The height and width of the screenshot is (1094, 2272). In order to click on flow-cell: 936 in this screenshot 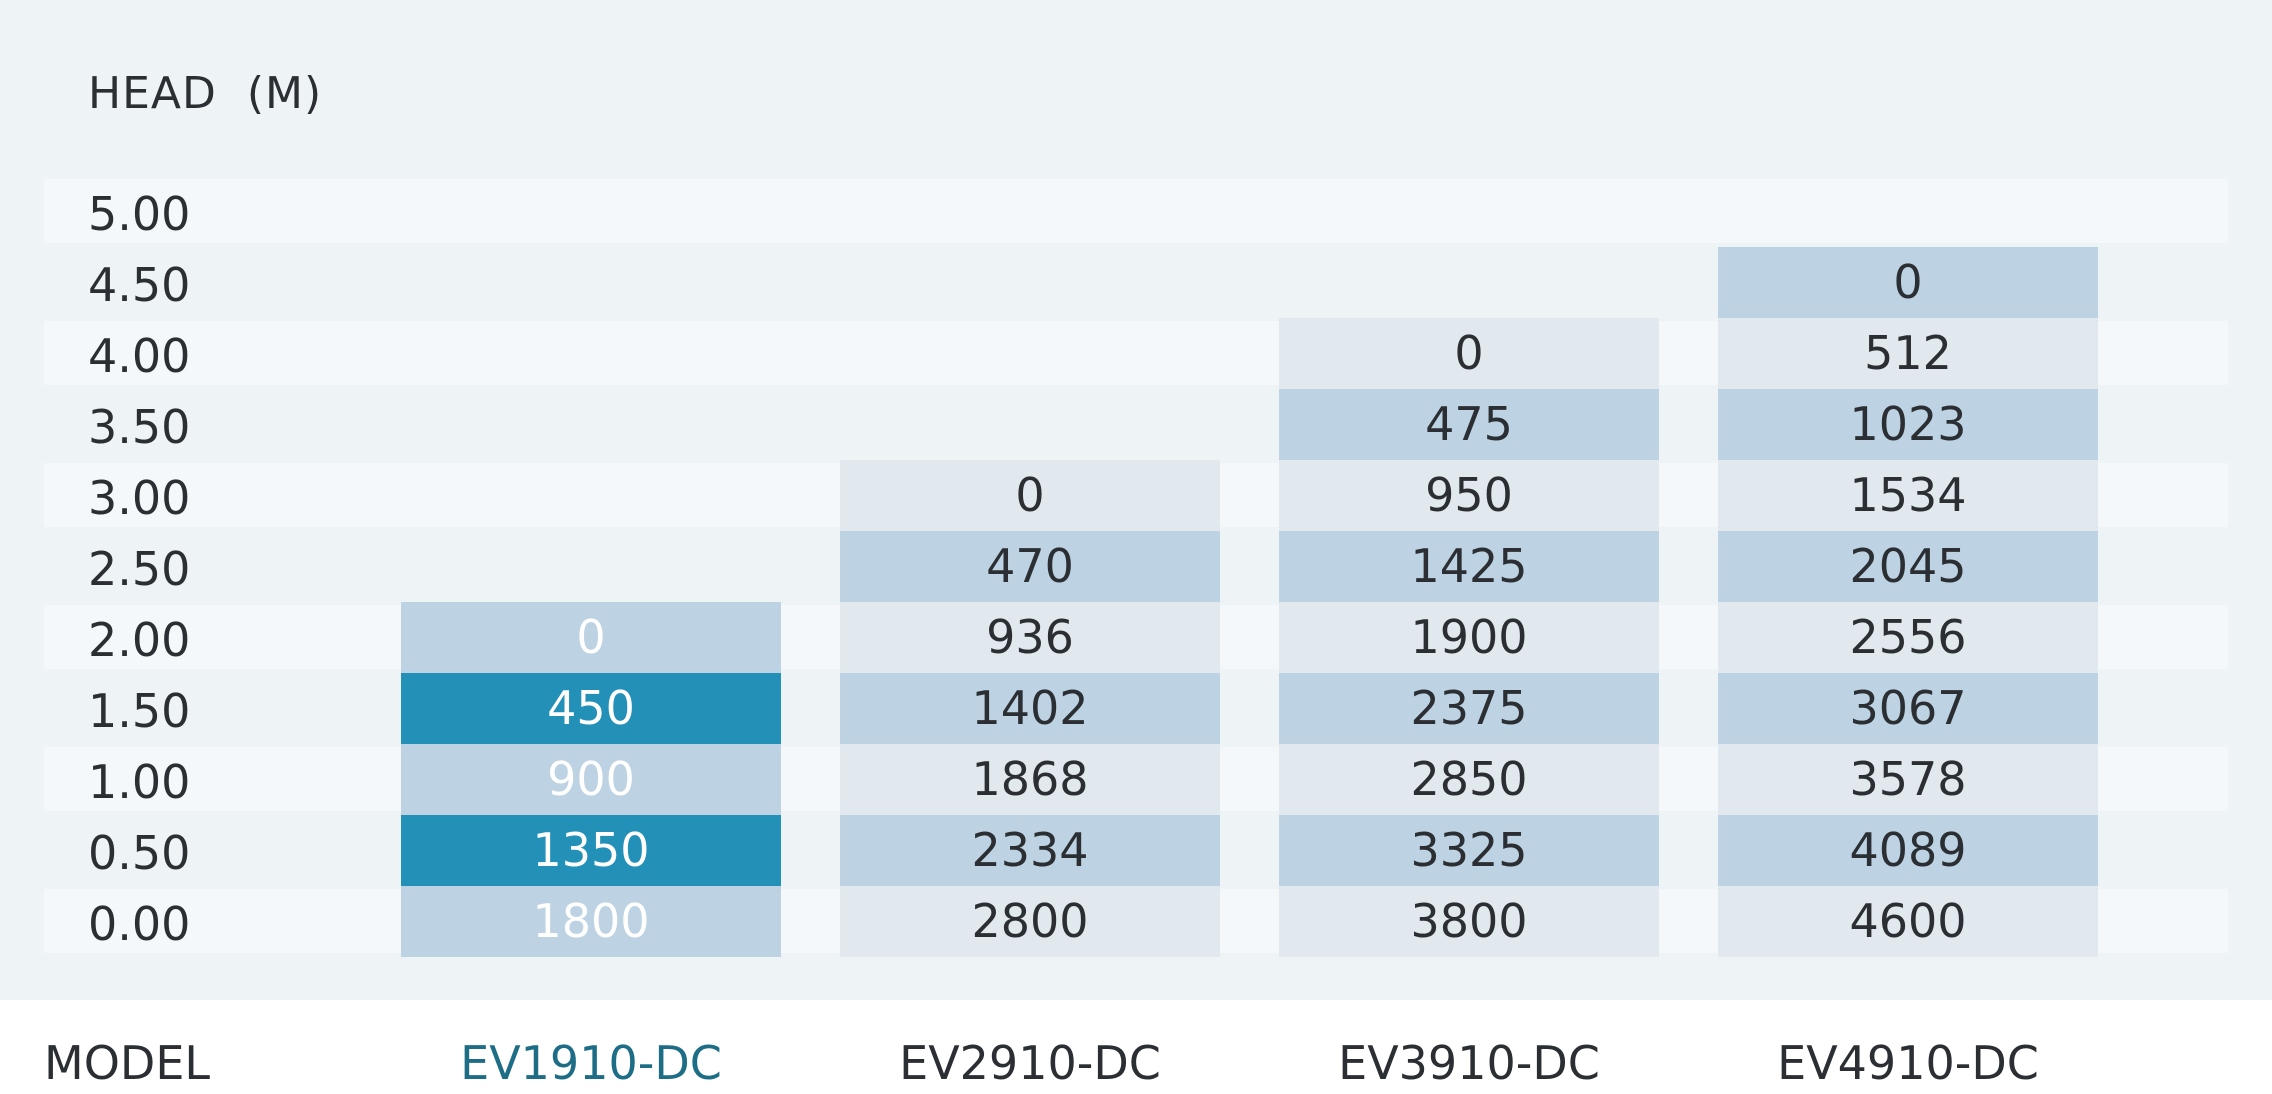, I will do `click(1030, 637)`.